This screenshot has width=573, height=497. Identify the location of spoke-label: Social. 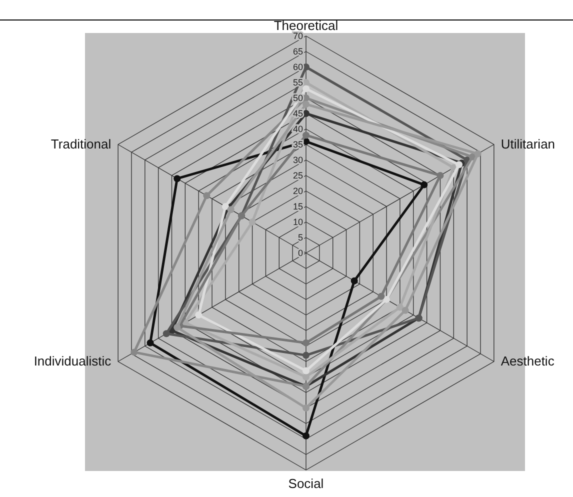
(306, 483).